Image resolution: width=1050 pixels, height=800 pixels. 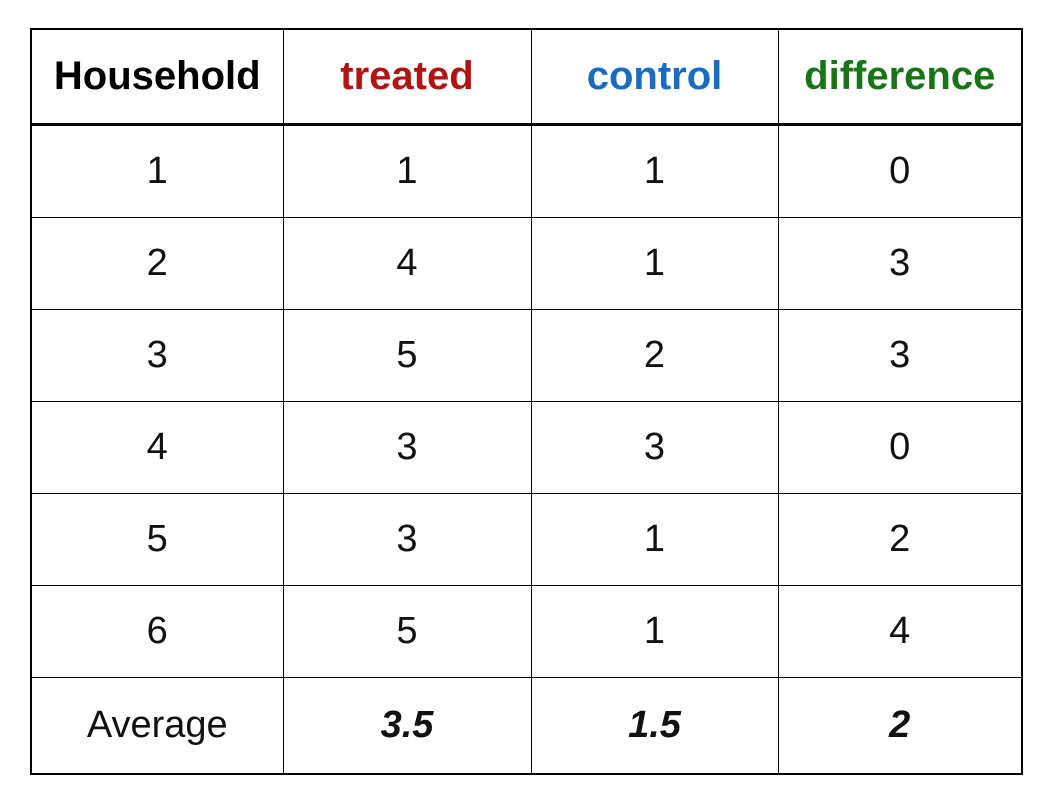 What do you see at coordinates (157, 447) in the screenshot?
I see `cell-household: 4` at bounding box center [157, 447].